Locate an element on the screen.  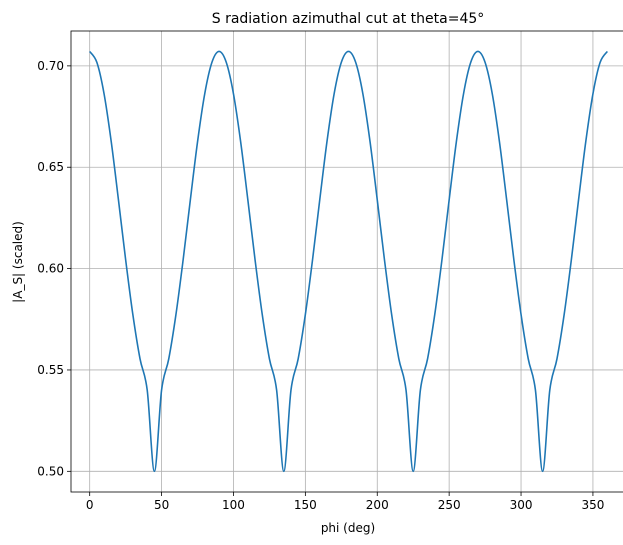
chart-title: S radiation azimuthal cut at theta=45° is located at coordinates (348, 19).